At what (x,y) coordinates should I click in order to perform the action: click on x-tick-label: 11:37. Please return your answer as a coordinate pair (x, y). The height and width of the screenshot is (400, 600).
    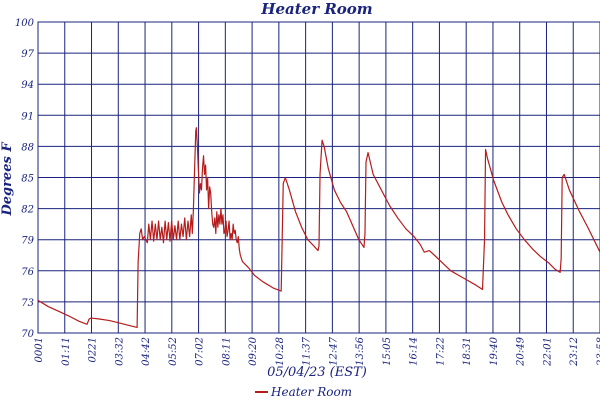
    Looking at the image, I should click on (307, 350).